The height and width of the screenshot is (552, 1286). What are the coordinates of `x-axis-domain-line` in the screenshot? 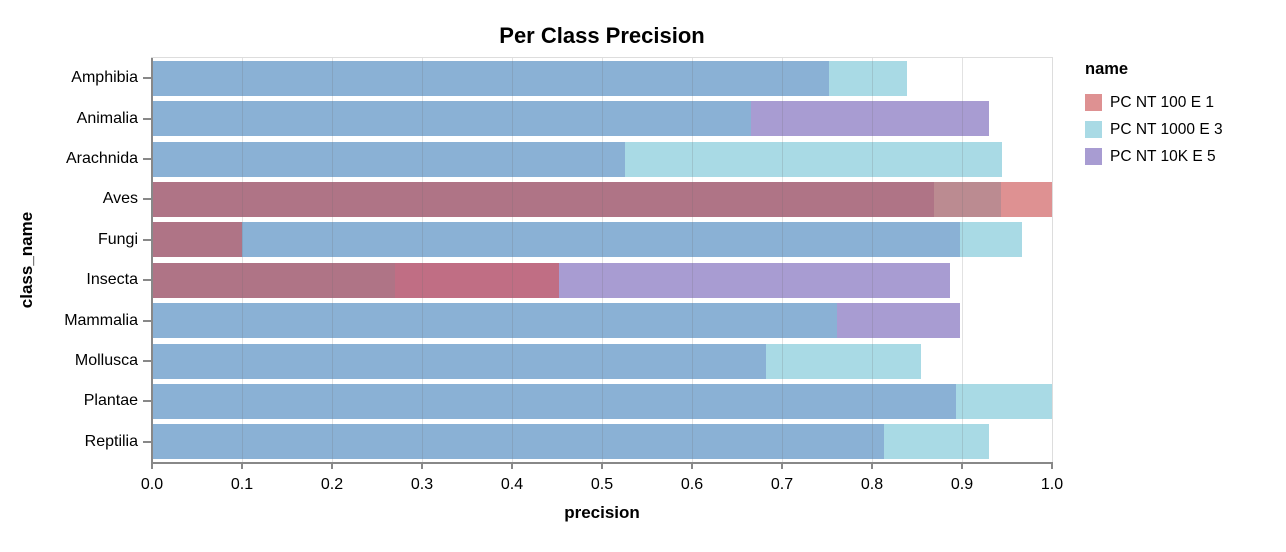 It's located at (602, 463).